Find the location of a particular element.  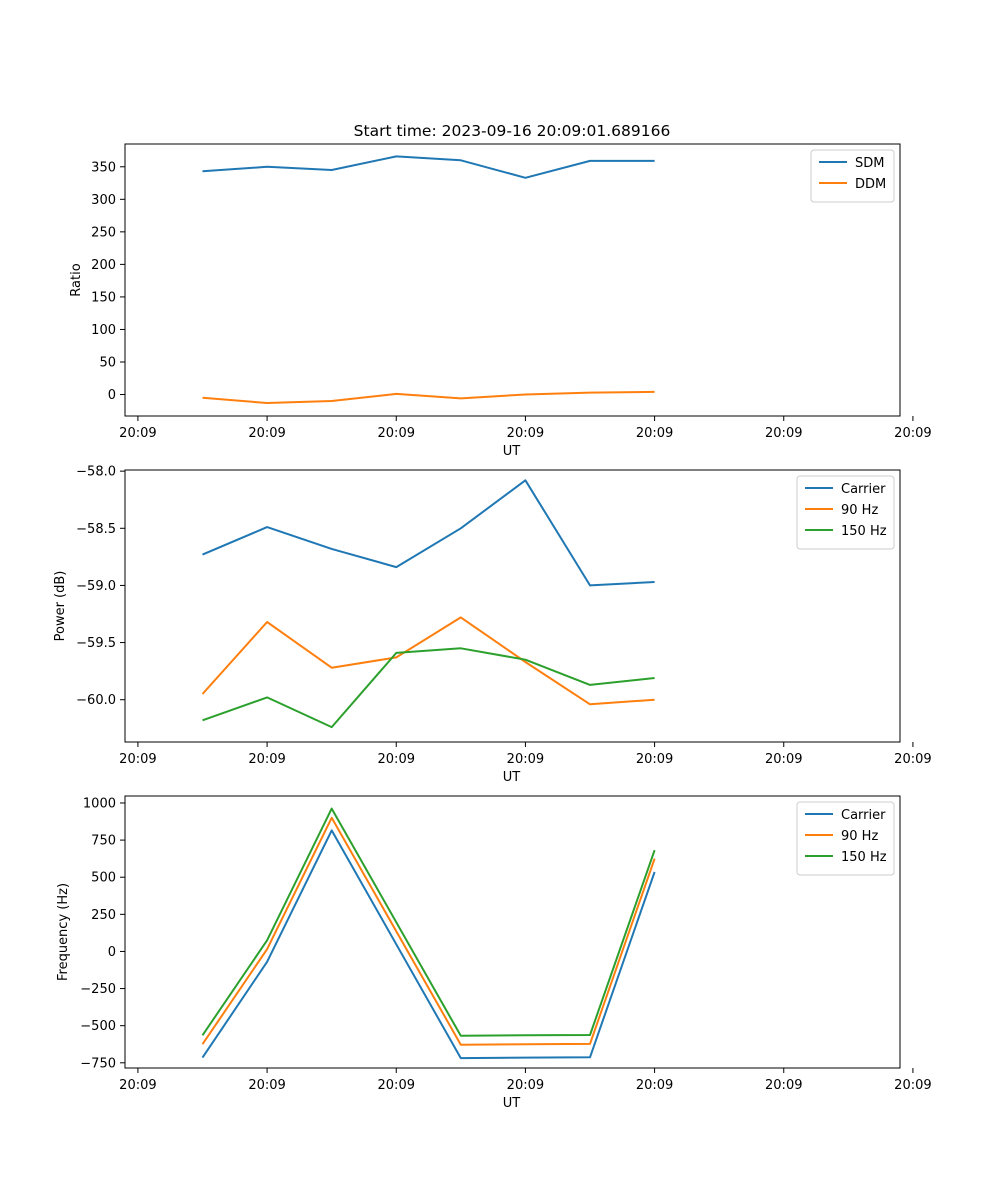

frequency-legend: Carrier 90 Hz 150 Hz is located at coordinates (845, 838).